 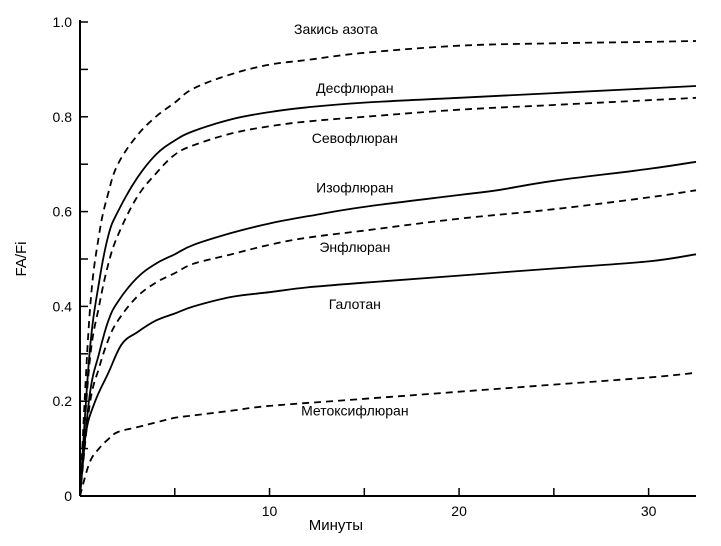 What do you see at coordinates (63, 212) in the screenshot?
I see `y-tick-label: 0.6` at bounding box center [63, 212].